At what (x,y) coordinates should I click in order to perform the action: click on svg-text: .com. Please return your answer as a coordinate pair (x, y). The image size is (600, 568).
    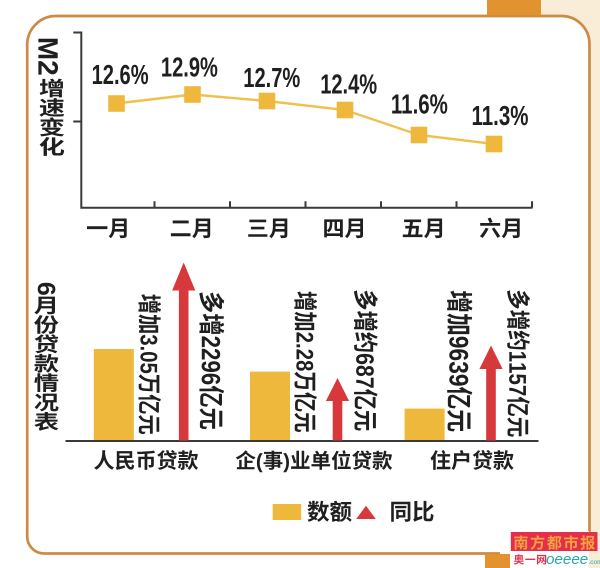
    Looking at the image, I should click on (594, 562).